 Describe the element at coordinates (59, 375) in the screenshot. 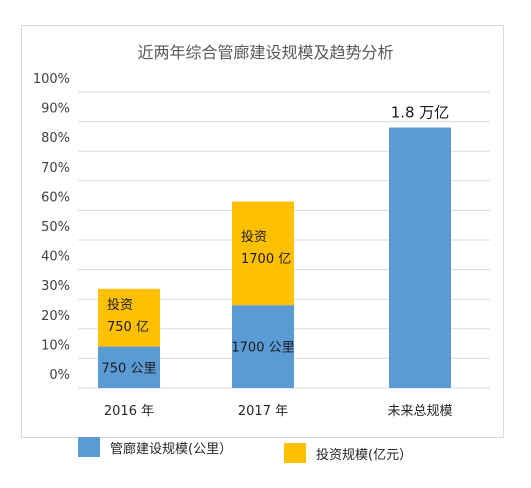

I see `y-tick-label: 0%` at that location.